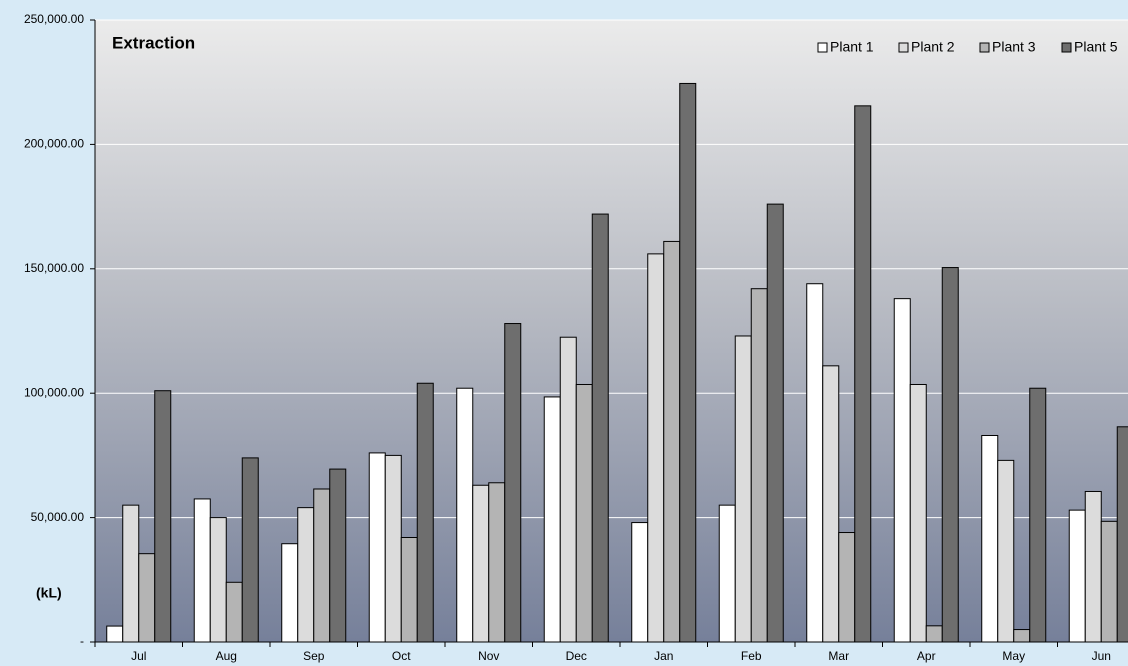 The height and width of the screenshot is (666, 1128). I want to click on legend-label: Plant 5, so click(1096, 47).